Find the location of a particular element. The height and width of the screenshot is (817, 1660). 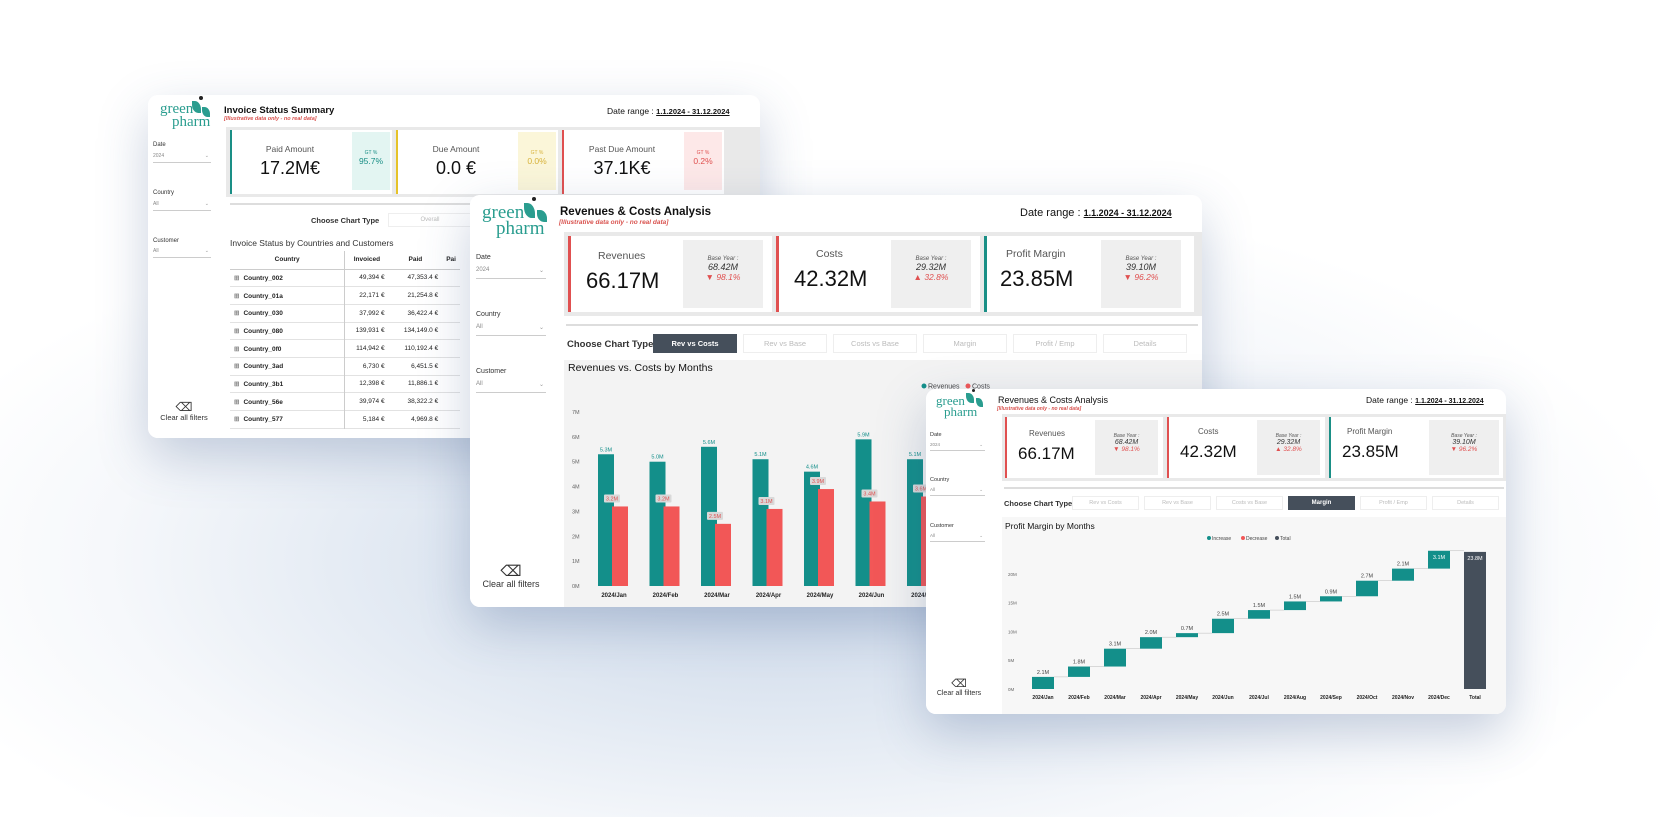

data-label: 5.0M is located at coordinates (657, 458).